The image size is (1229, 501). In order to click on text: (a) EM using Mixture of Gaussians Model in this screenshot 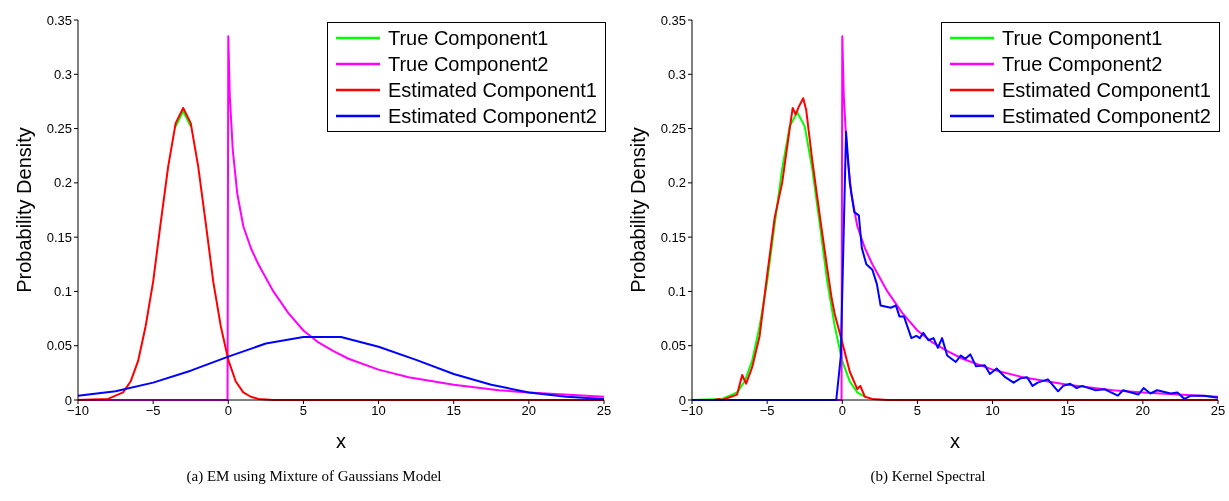, I will do `click(314, 476)`.